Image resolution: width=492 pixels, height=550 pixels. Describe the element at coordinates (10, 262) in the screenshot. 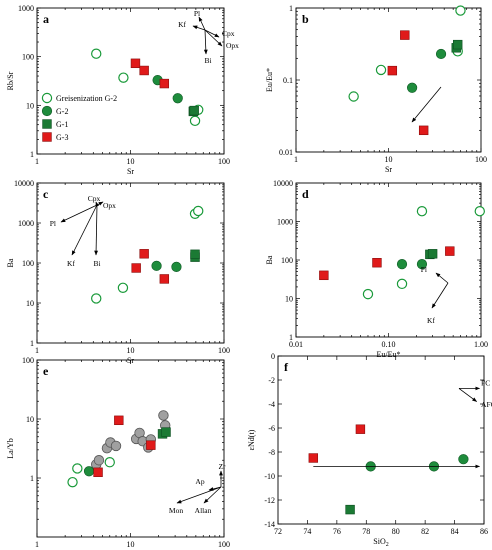

I see `y-axis-label: Ba` at that location.